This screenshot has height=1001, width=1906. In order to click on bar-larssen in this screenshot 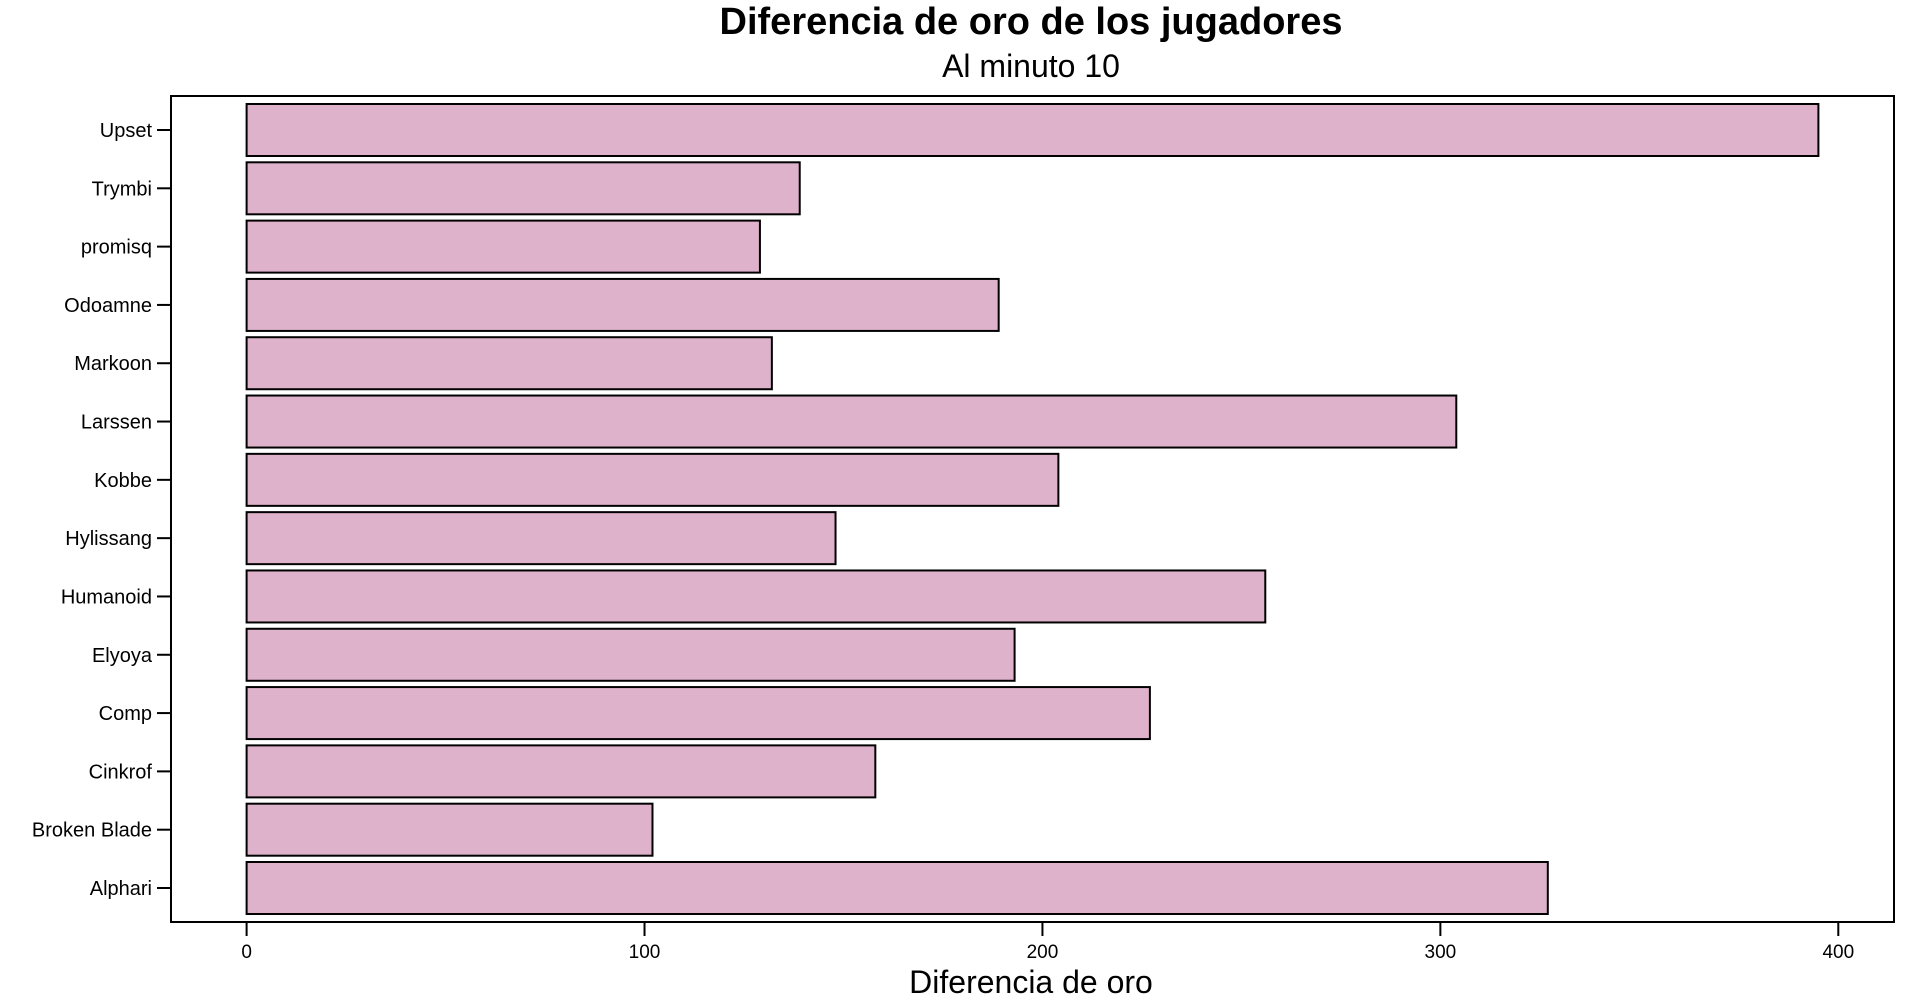, I will do `click(851, 421)`.